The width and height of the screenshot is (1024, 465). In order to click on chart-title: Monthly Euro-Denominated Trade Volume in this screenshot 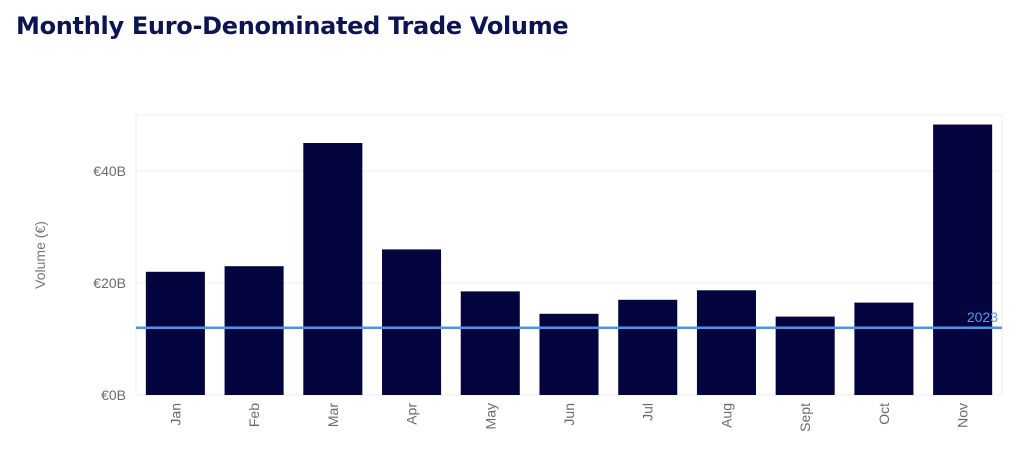, I will do `click(292, 26)`.